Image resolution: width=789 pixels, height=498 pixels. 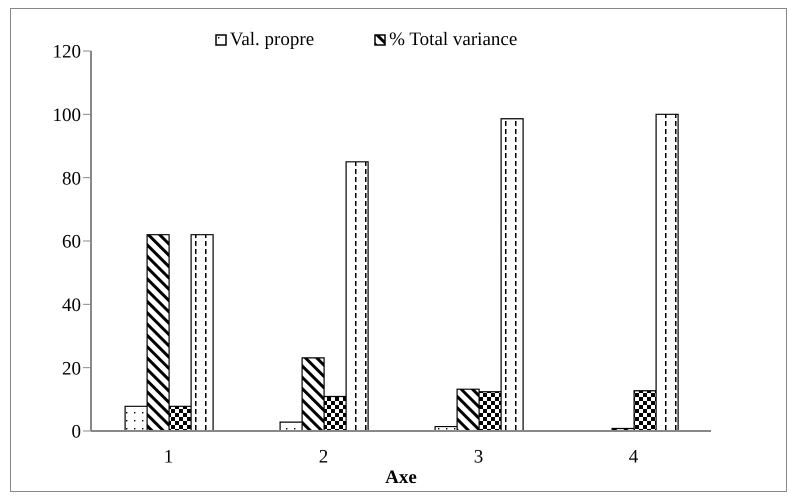 I want to click on y-tick-label: 40, so click(x=71, y=305).